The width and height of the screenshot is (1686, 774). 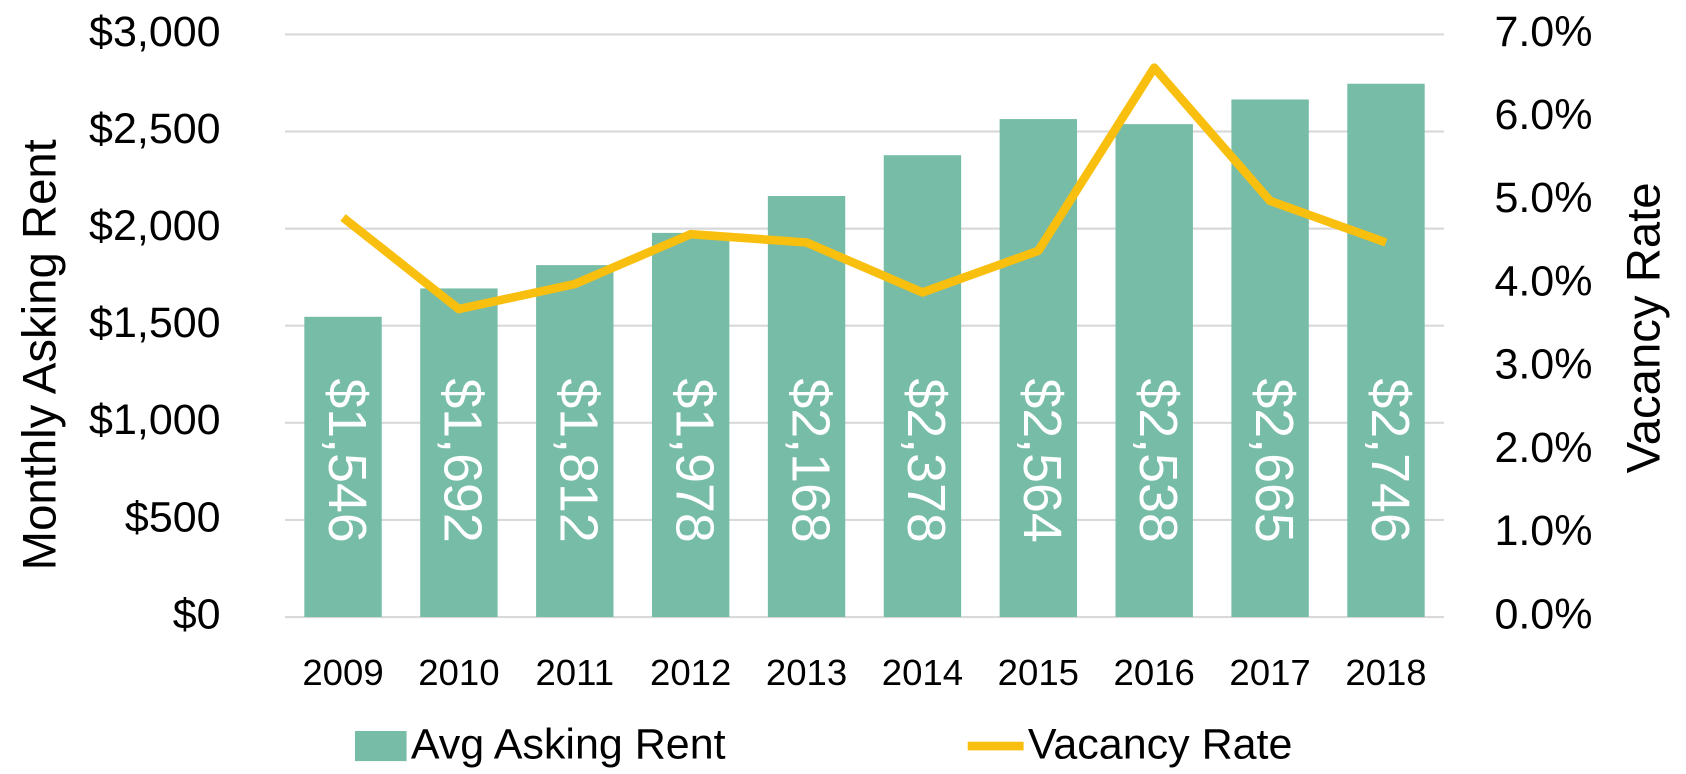 I want to click on data-label: $2,564, so click(x=1042, y=460).